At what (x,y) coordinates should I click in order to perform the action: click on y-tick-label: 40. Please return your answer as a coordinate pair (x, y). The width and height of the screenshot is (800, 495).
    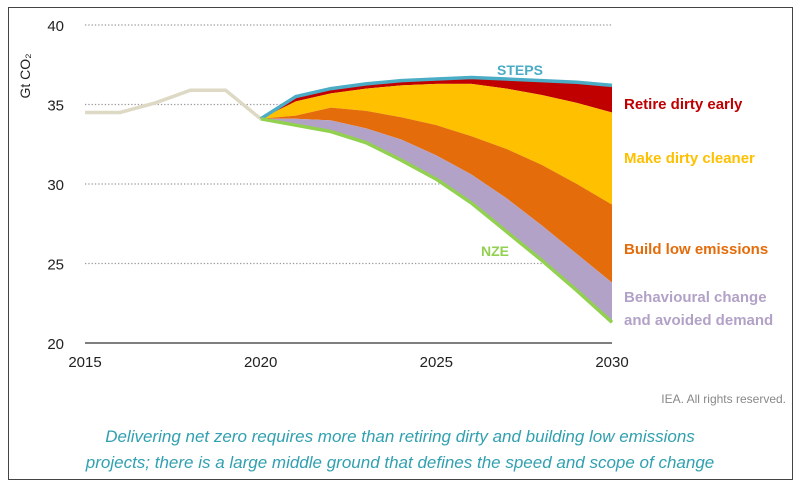
    Looking at the image, I should click on (55, 26).